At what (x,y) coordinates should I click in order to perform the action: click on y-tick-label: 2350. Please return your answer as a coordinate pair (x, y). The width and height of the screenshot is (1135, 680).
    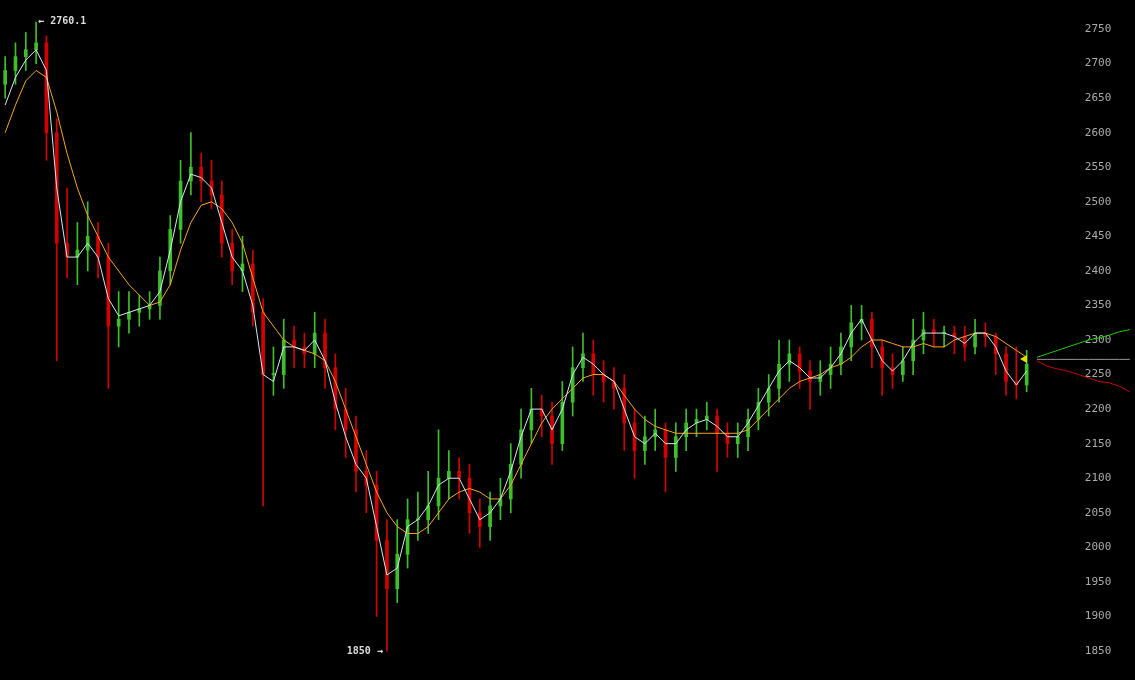
    Looking at the image, I should click on (1098, 305).